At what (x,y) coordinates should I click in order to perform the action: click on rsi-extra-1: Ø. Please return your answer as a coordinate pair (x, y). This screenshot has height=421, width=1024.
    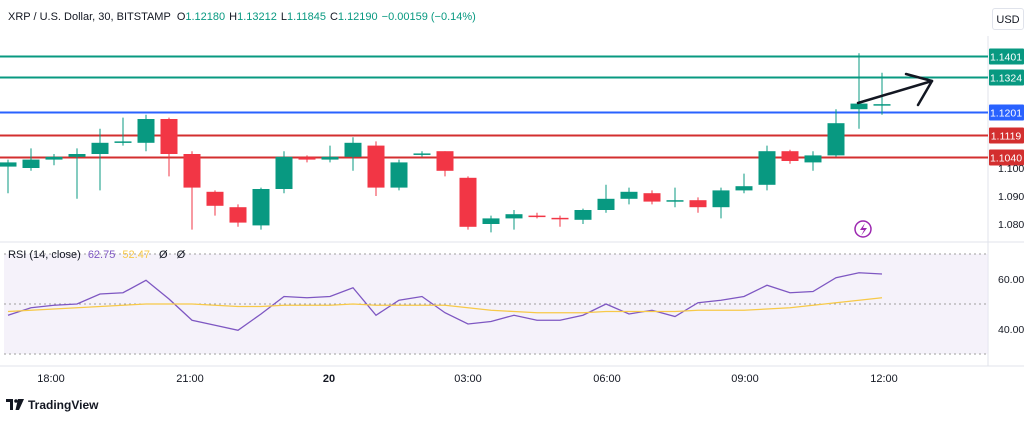
    Looking at the image, I should click on (163, 255).